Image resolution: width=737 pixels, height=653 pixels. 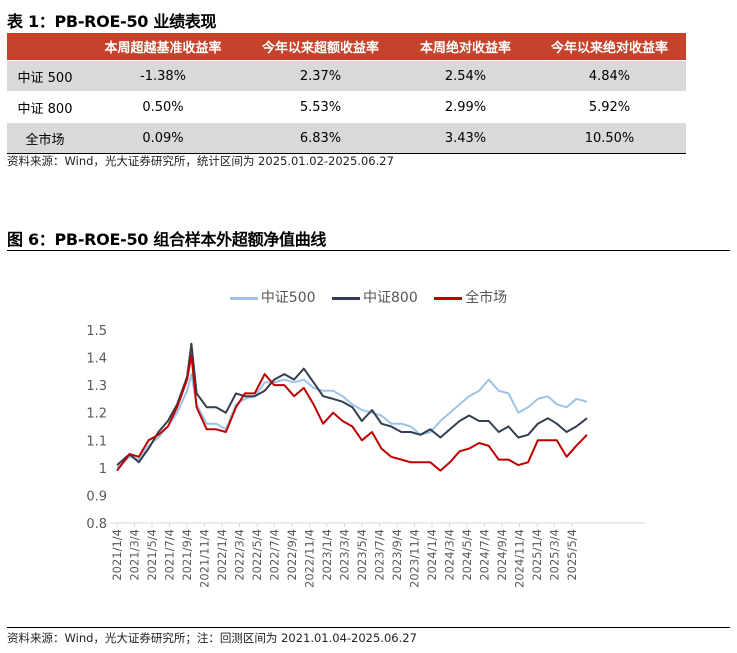 I want to click on table-cell: 2.54%, so click(x=465, y=76).